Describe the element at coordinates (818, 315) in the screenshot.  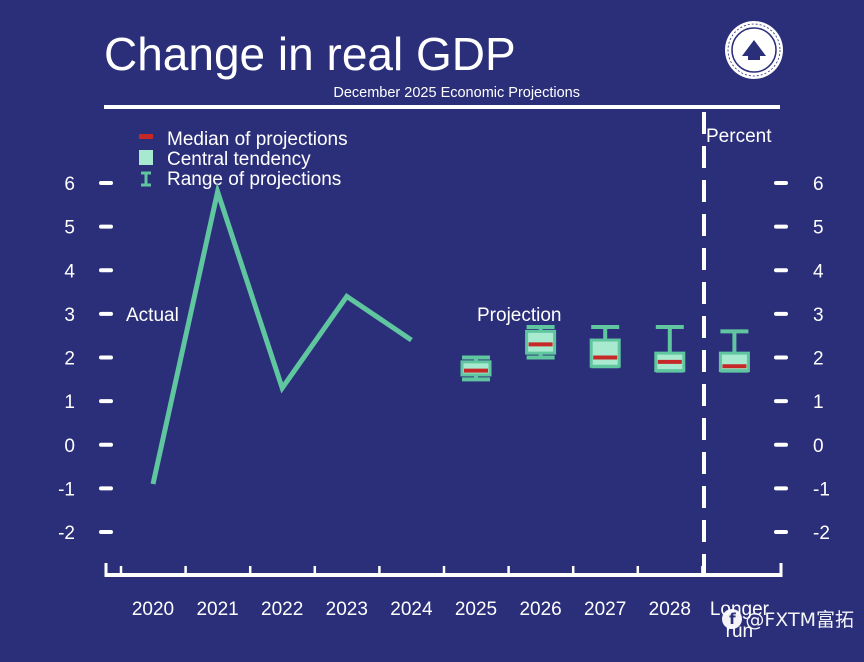
I see `y-tick-label-right-3: 3` at that location.